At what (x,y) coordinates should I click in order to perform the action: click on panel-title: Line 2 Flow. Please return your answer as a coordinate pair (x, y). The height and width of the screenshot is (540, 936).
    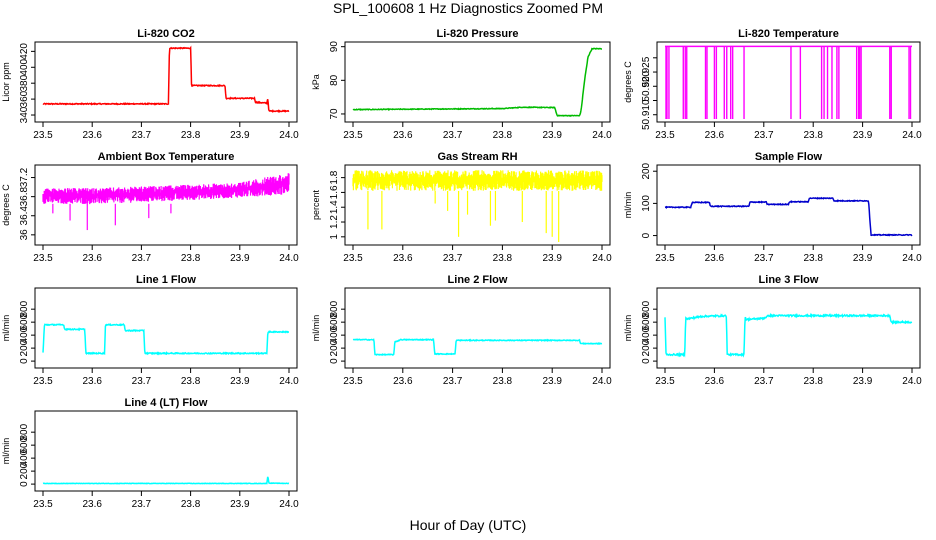
    Looking at the image, I should click on (478, 280).